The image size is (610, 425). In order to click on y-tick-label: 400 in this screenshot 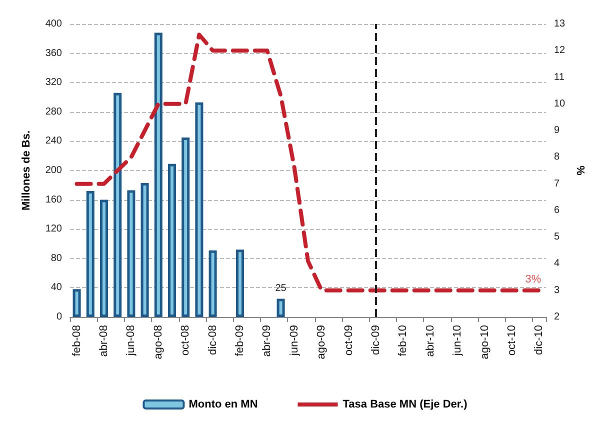, I will do `click(53, 24)`.